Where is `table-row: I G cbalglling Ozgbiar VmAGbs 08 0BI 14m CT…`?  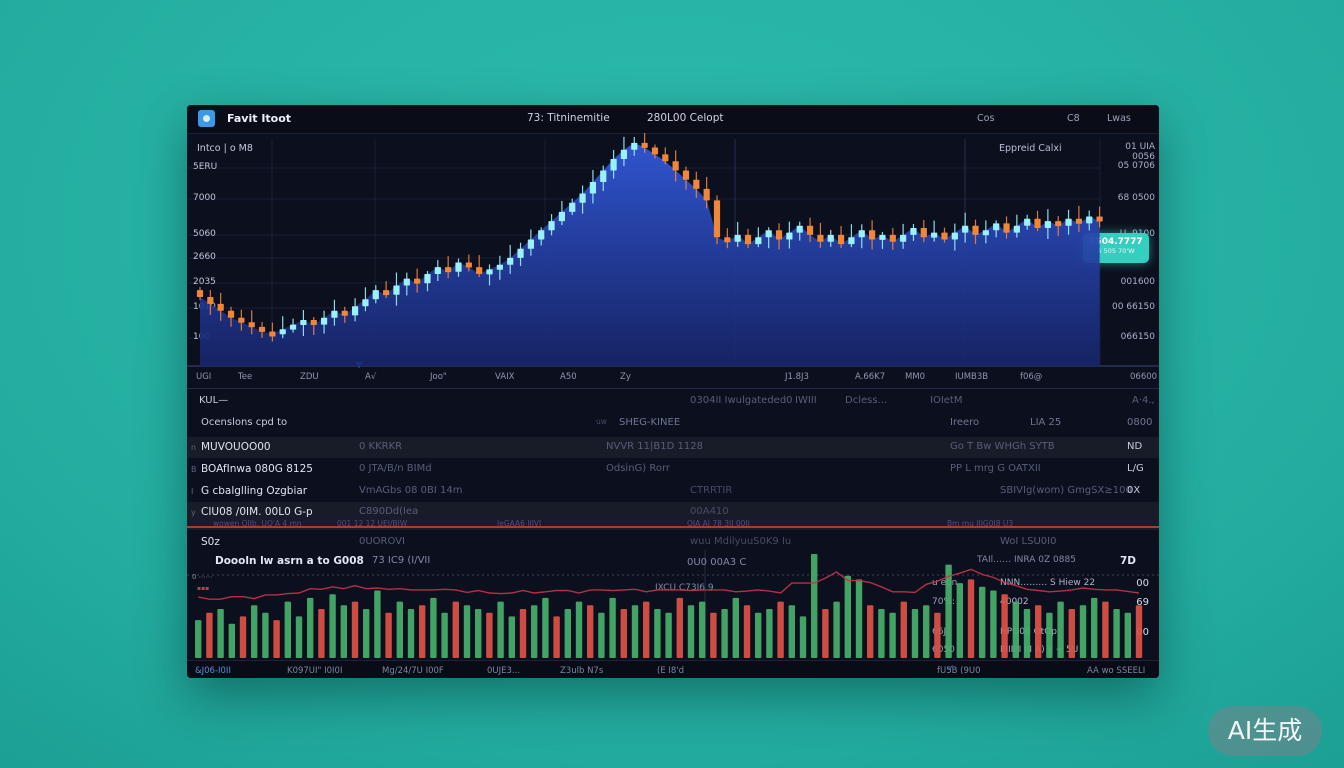
table-row: I G cbalglling Ozgbiar VmAGbs 08 0BI 14m CT… is located at coordinates (673, 491).